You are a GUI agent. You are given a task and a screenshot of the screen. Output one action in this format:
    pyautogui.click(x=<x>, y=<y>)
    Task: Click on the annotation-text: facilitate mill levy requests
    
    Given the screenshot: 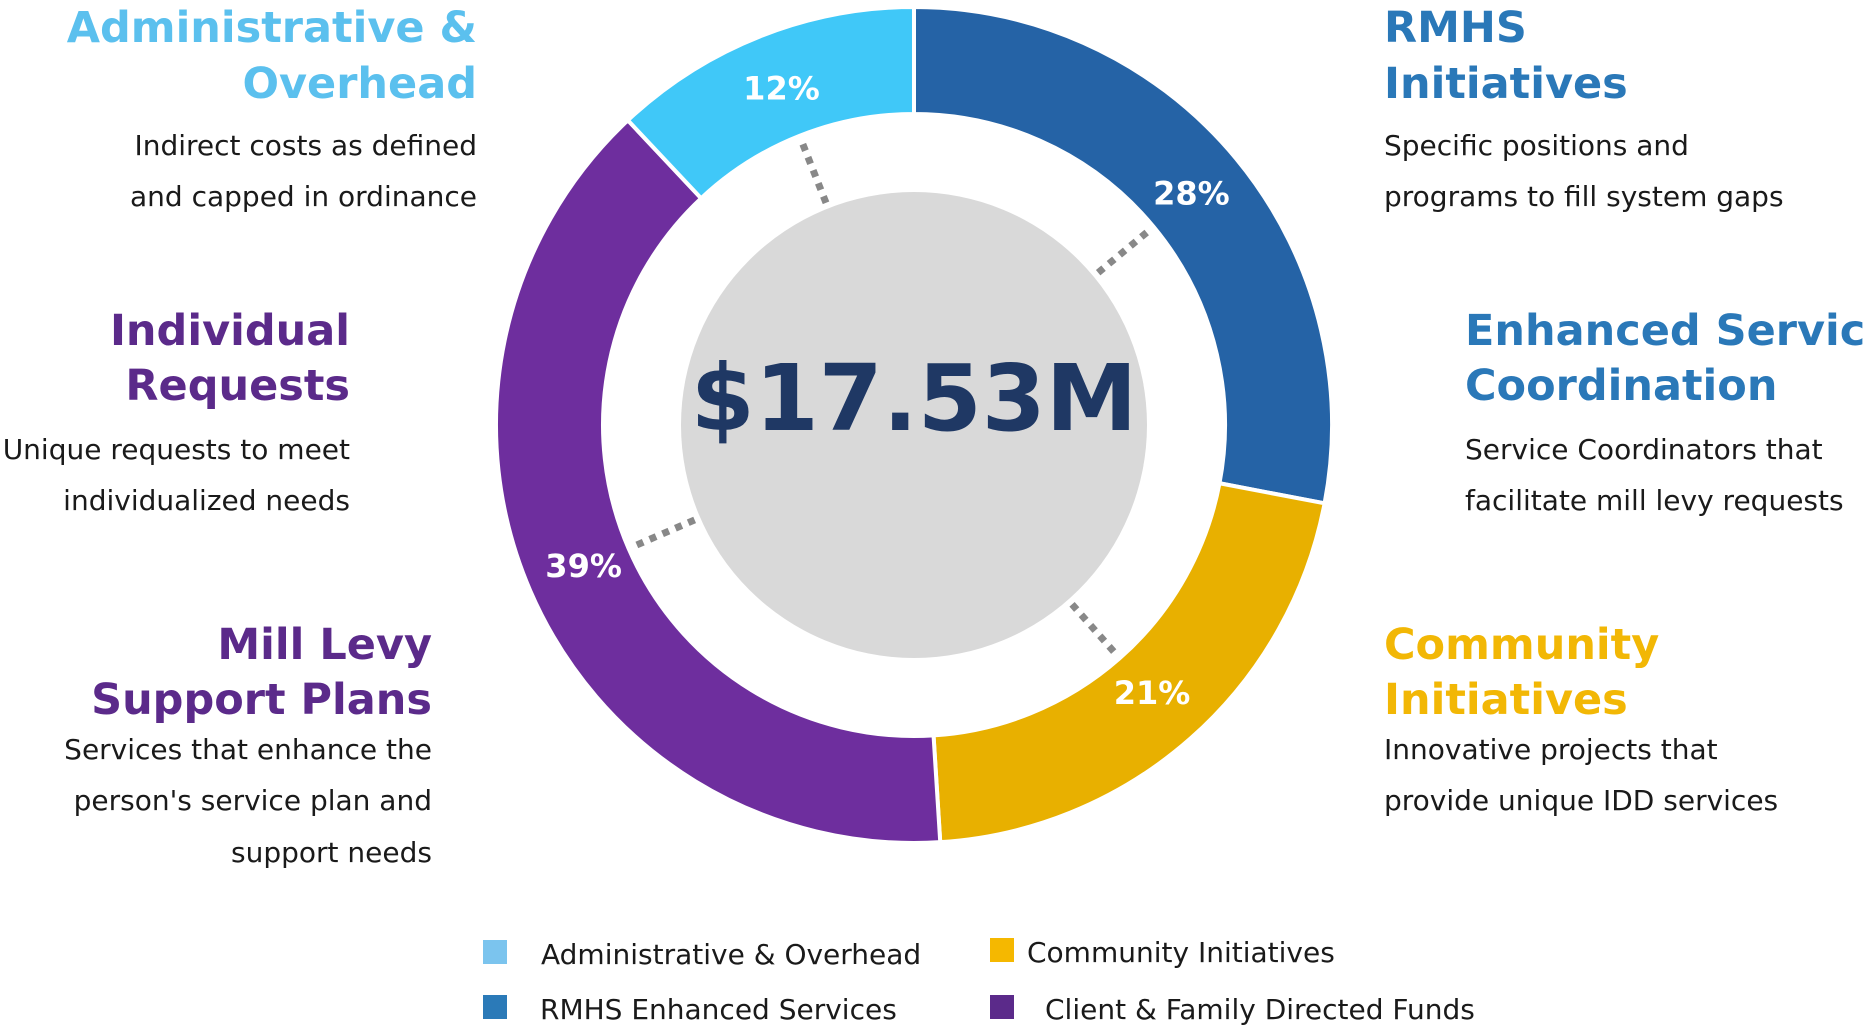 What is the action you would take?
    pyautogui.click(x=1654, y=500)
    